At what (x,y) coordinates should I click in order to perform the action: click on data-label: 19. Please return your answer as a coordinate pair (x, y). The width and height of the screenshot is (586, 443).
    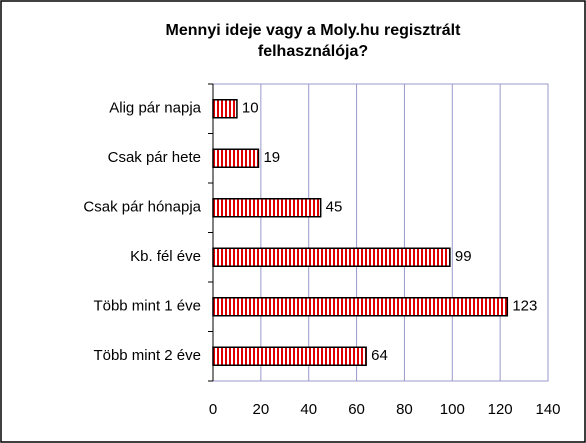
    Looking at the image, I should click on (271, 157).